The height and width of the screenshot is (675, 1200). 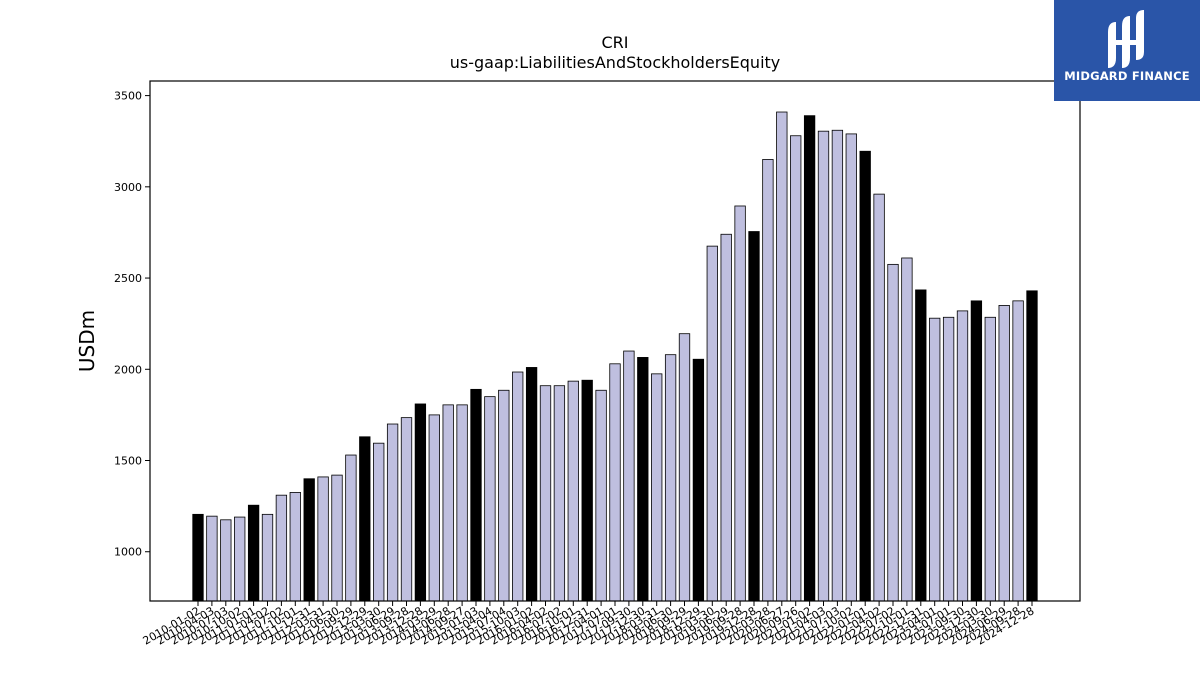 What do you see at coordinates (87, 341) in the screenshot?
I see `y-axis-label: USDm` at bounding box center [87, 341].